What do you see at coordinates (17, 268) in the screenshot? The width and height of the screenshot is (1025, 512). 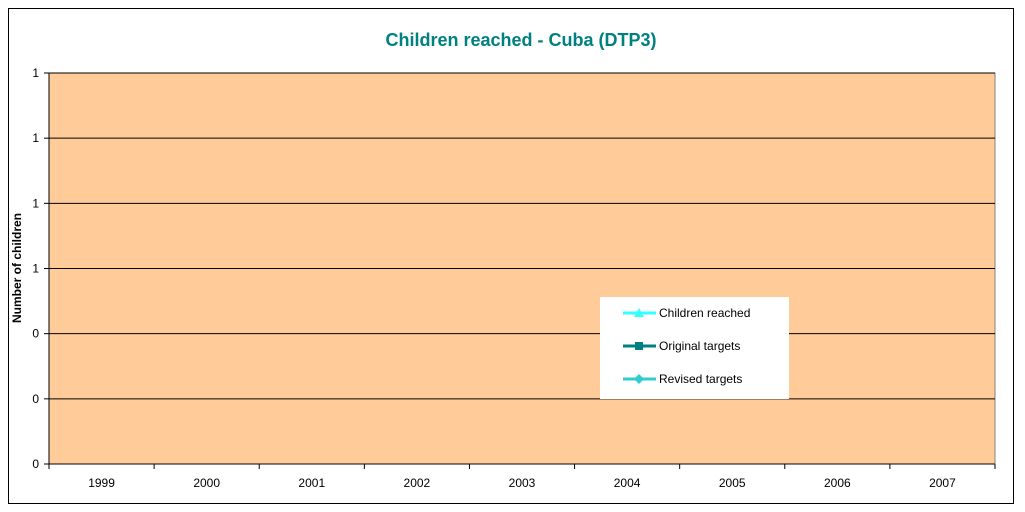 I see `y-axis-title: Number of children` at bounding box center [17, 268].